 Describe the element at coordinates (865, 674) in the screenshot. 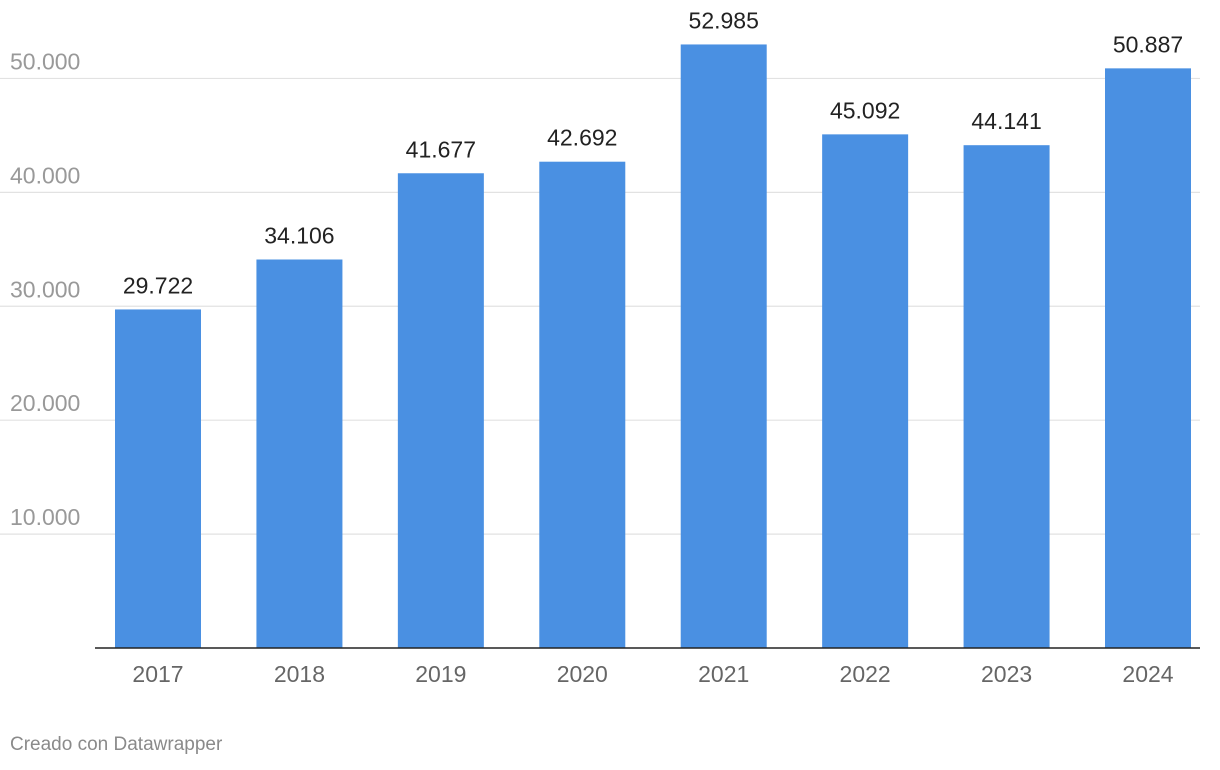

I see `x-tick-label-2022: 2022` at that location.